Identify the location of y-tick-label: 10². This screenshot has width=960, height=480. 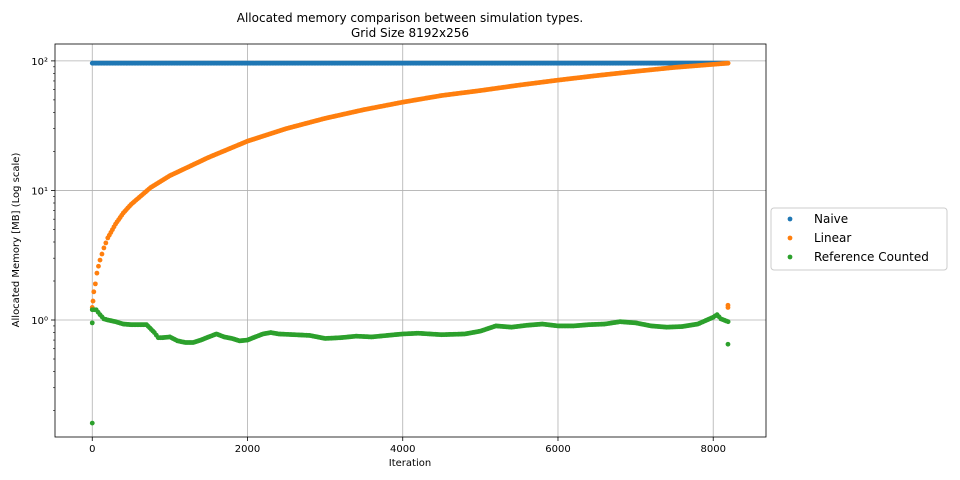
(39, 62).